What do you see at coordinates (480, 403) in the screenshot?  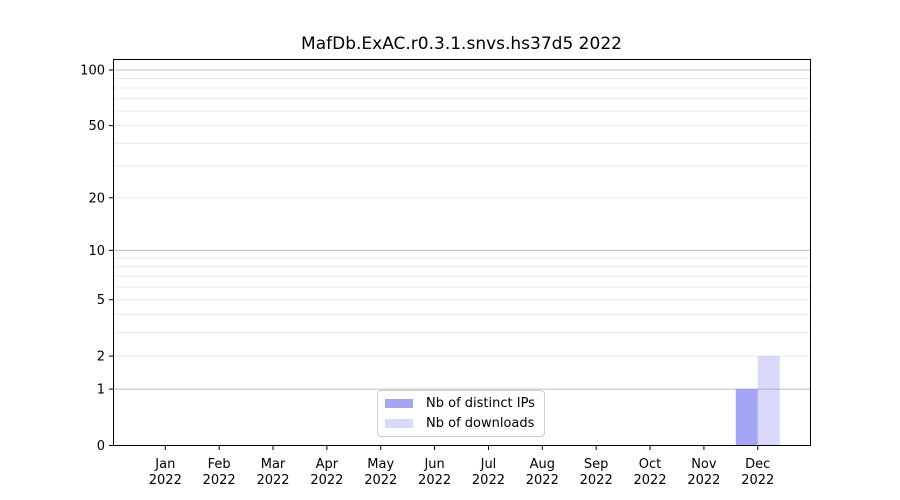 I see `legend-label-distinct-ips: Nb of distinct IPs` at bounding box center [480, 403].